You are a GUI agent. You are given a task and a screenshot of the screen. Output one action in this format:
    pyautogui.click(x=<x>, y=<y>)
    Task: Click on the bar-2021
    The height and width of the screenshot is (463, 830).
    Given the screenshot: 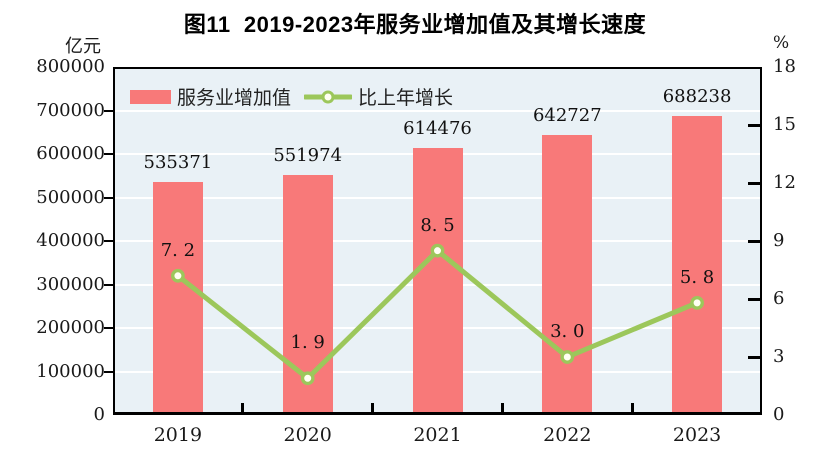 What is the action you would take?
    pyautogui.click(x=437, y=281)
    